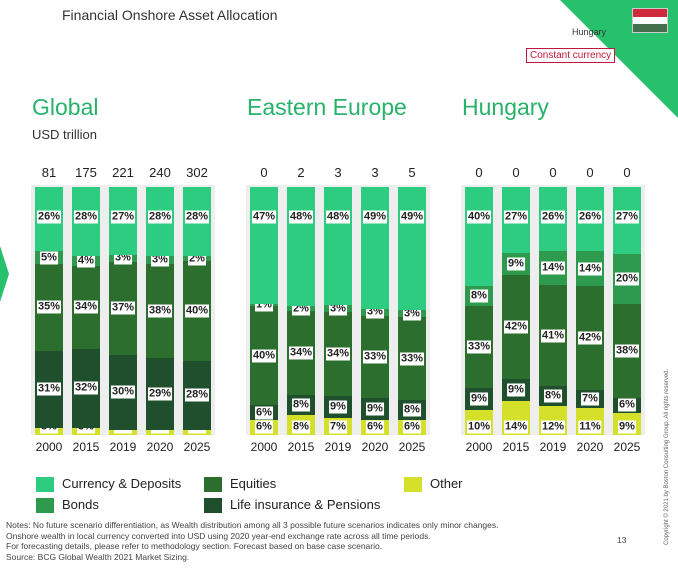 Image resolution: width=678 pixels, height=568 pixels. Describe the element at coordinates (170, 15) in the screenshot. I see `slide-title: Financial Onshore Asset Allocation` at that location.